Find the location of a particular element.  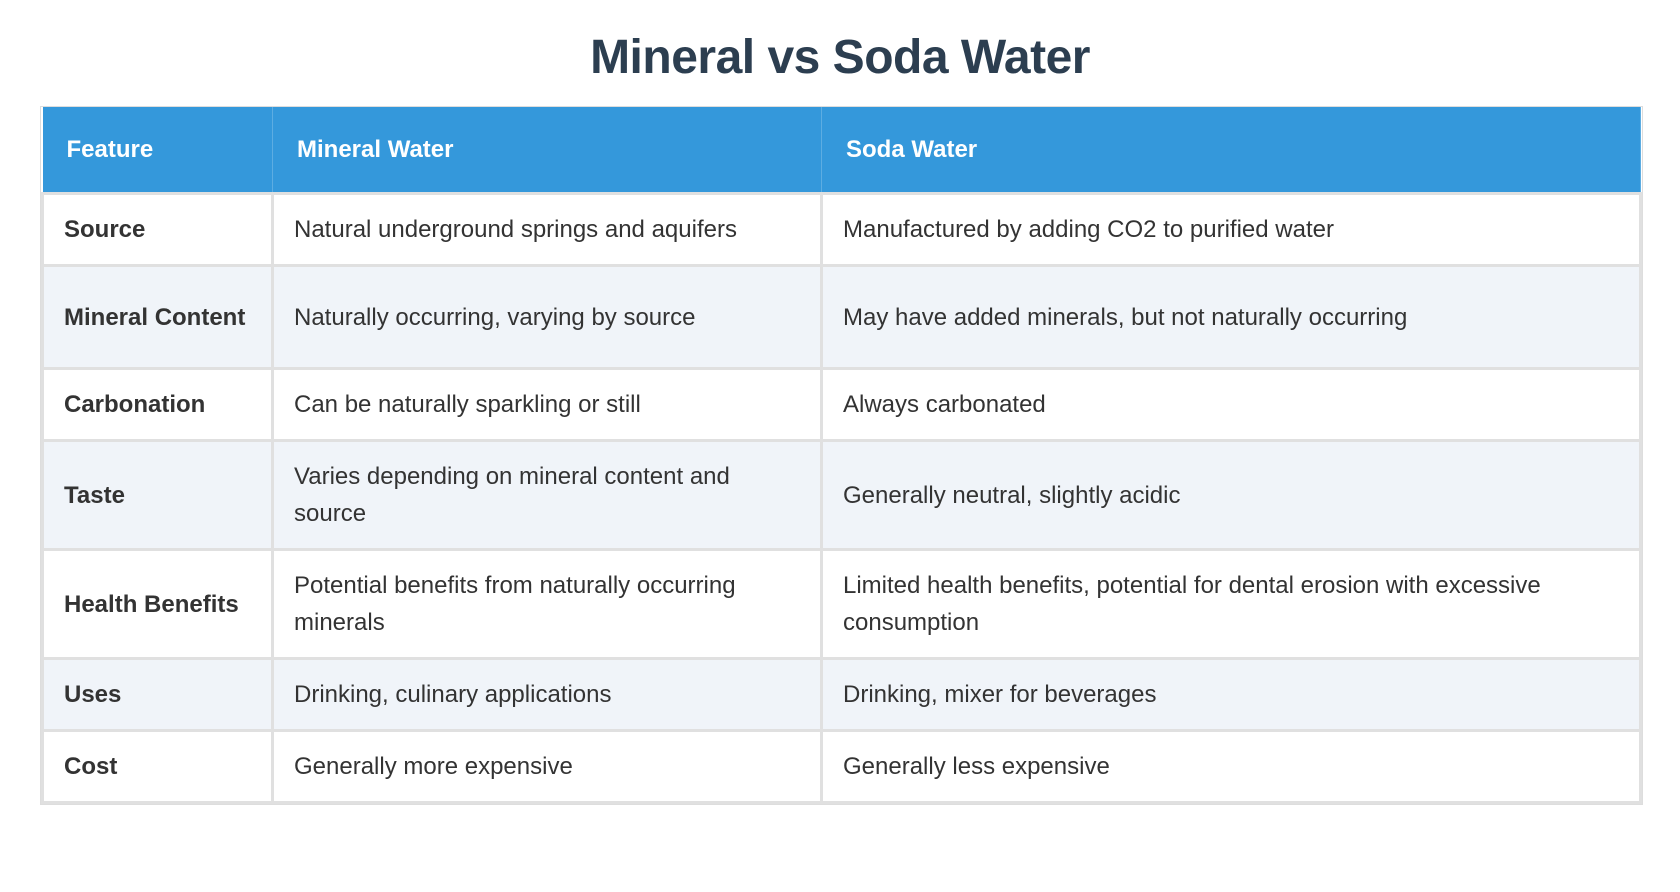

mineral-water-cell: Natural underground springs and aquifers is located at coordinates (547, 229).